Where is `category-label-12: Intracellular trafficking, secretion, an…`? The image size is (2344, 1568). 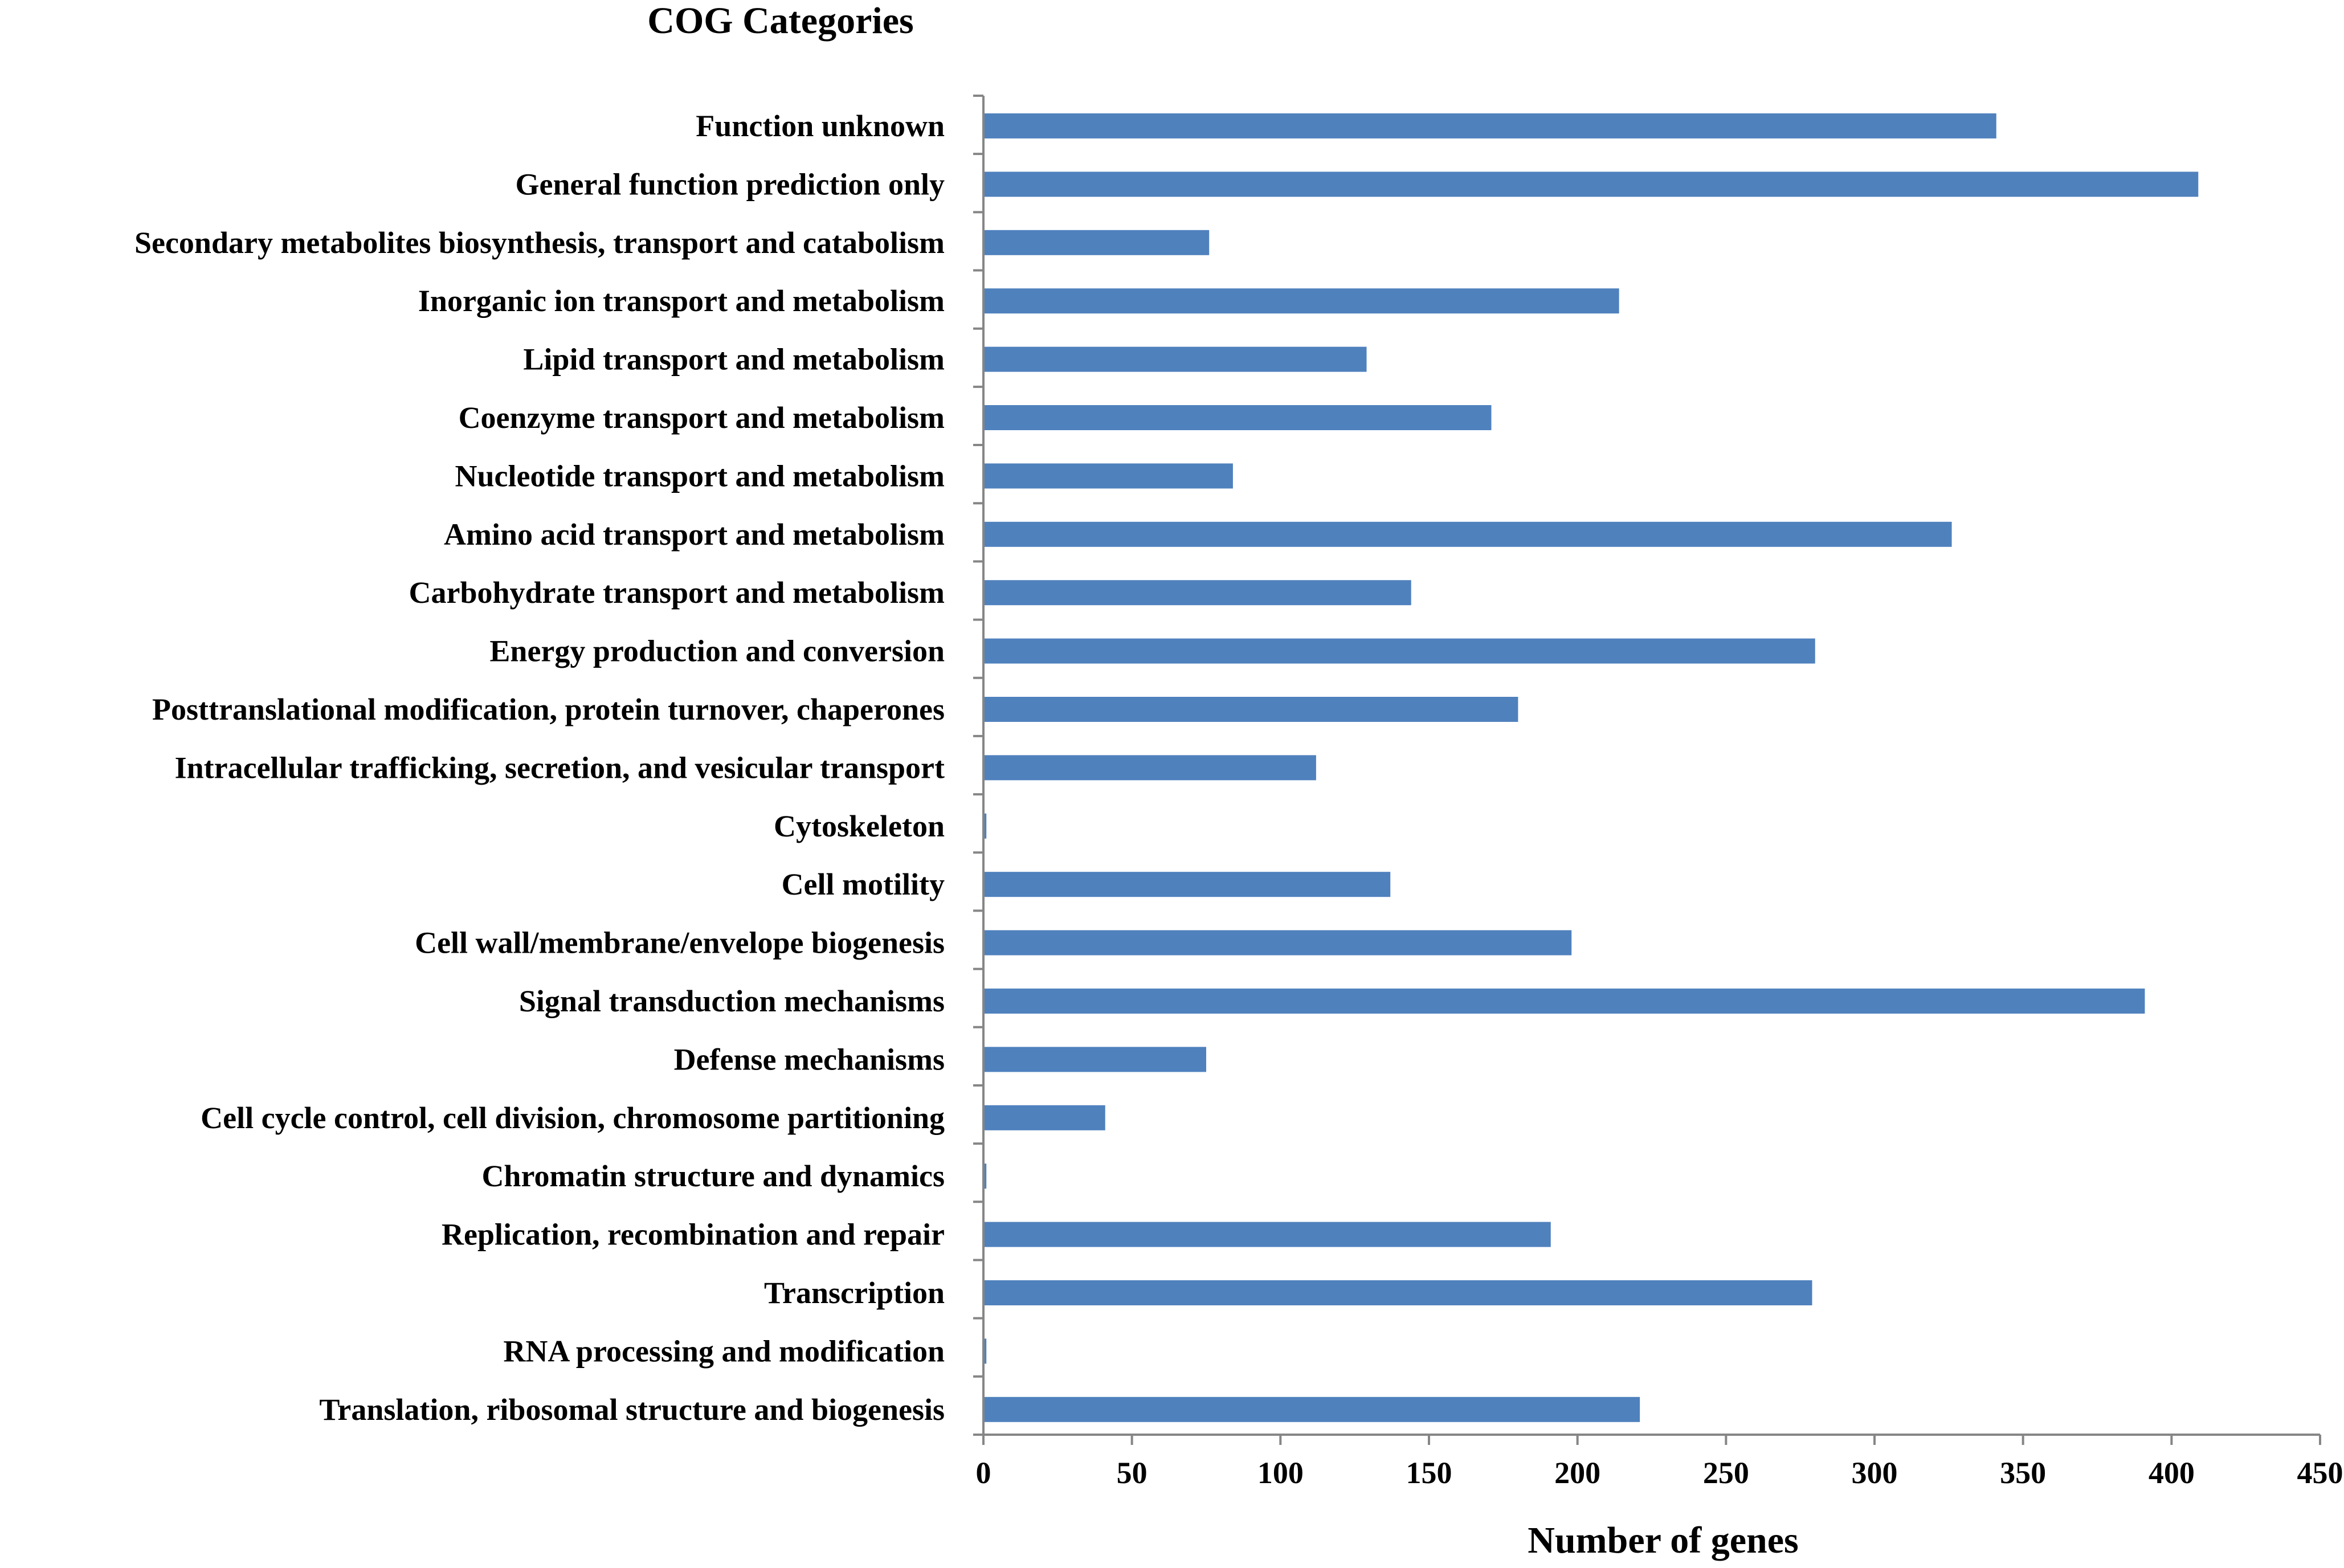 category-label-12: Intracellular trafficking, secretion, an… is located at coordinates (560, 767).